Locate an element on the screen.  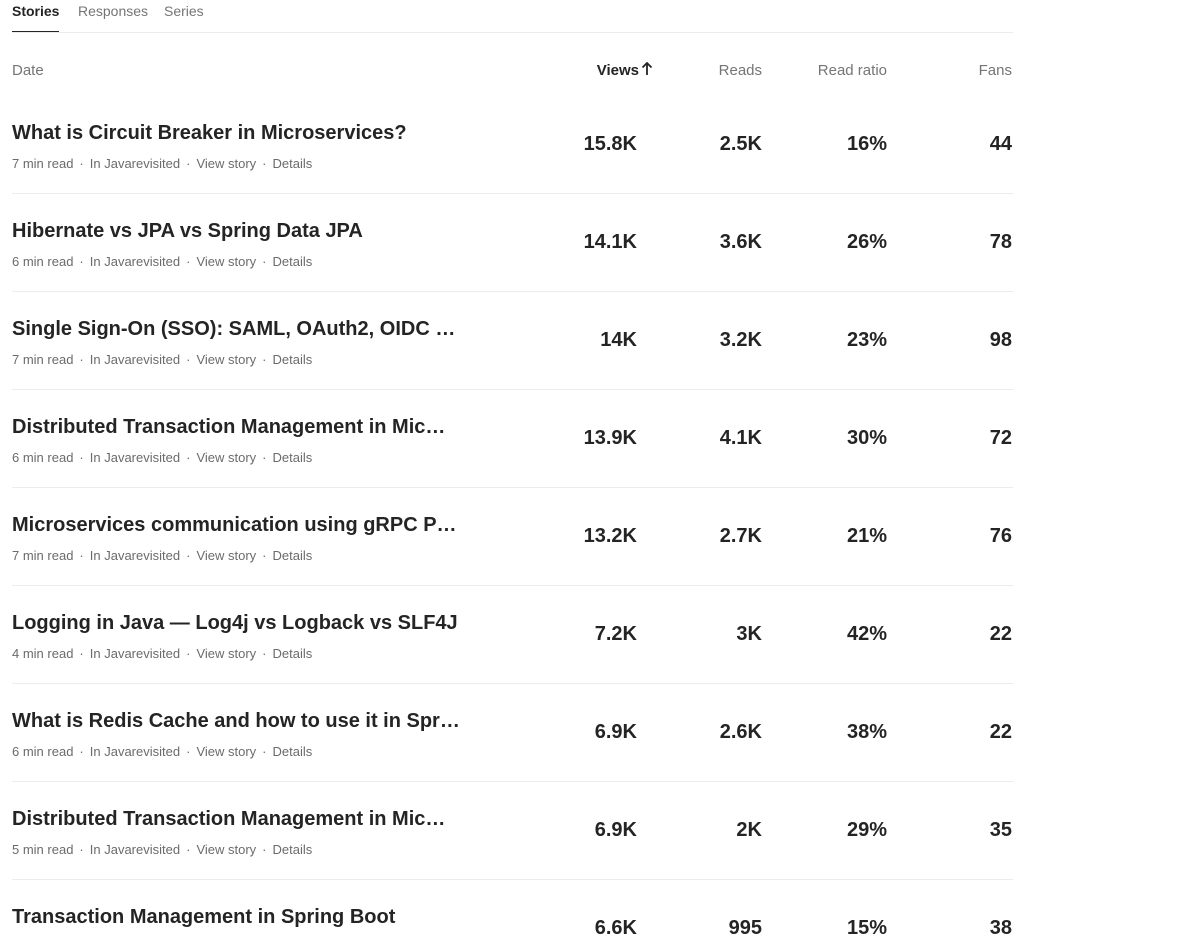
reads-value: 2K is located at coordinates (749, 830).